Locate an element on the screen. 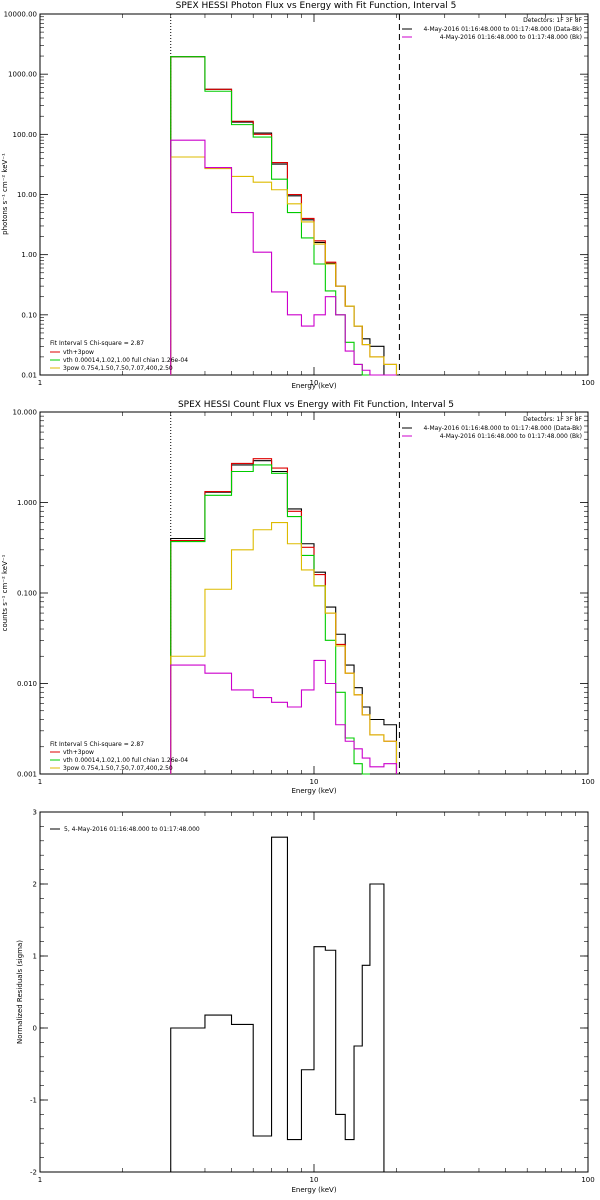 The height and width of the screenshot is (1200, 600). y-axis-label: counts s⁻¹ cm⁻² keV⁻¹ is located at coordinates (5, 592).